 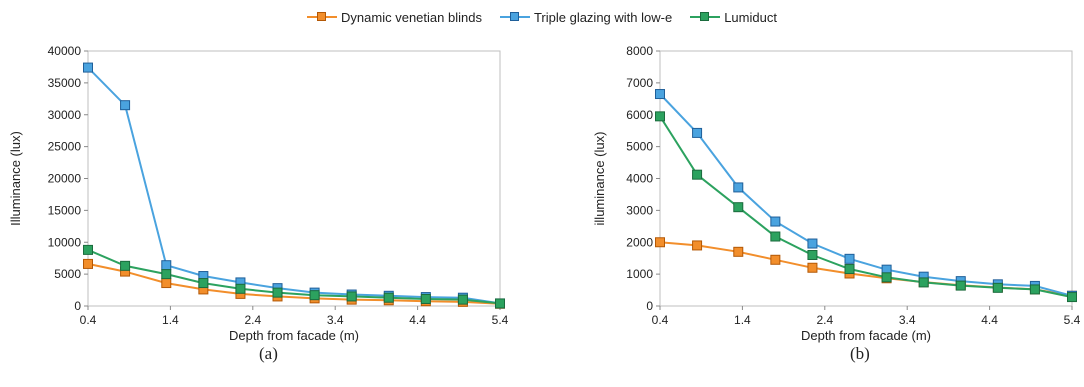 I want to click on y-tick-label: 4000, so click(x=639, y=179).